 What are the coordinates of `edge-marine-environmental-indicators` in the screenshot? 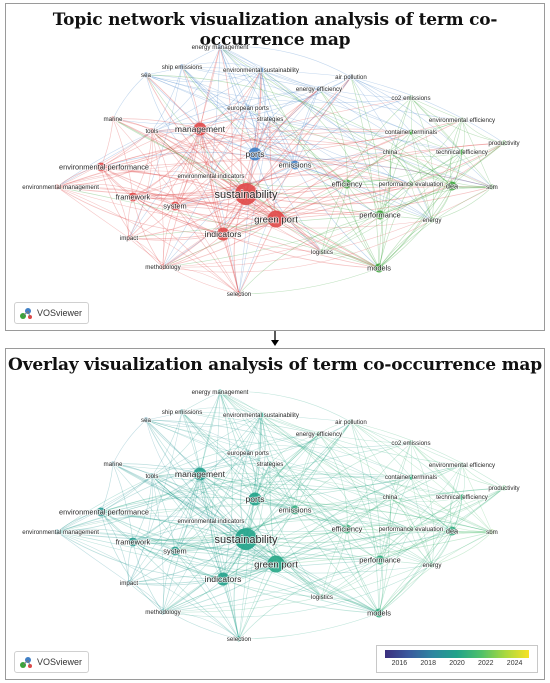 It's located at (162, 147).